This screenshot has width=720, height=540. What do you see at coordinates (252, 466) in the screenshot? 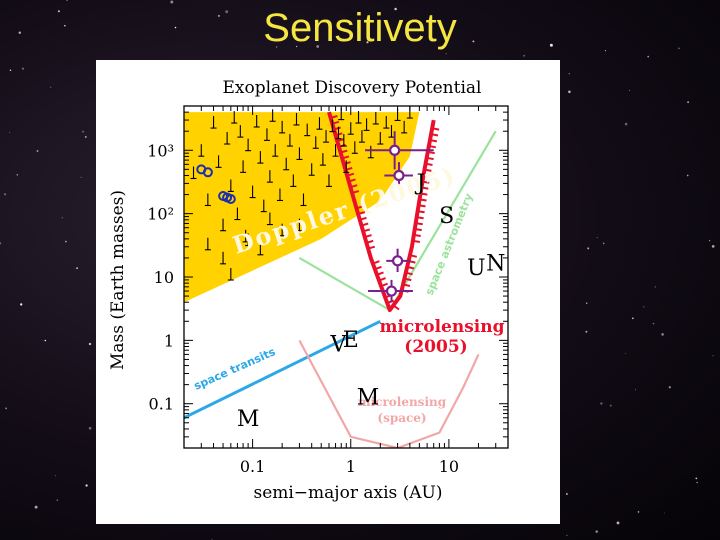
I see `x-tick-label: 0.1` at bounding box center [252, 466].